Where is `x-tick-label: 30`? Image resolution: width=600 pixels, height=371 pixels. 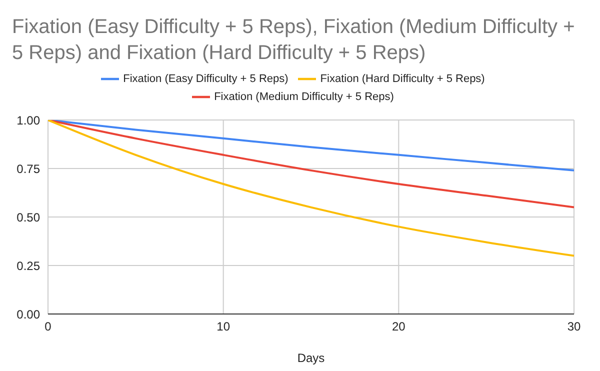 x-tick-label: 30 is located at coordinates (574, 327).